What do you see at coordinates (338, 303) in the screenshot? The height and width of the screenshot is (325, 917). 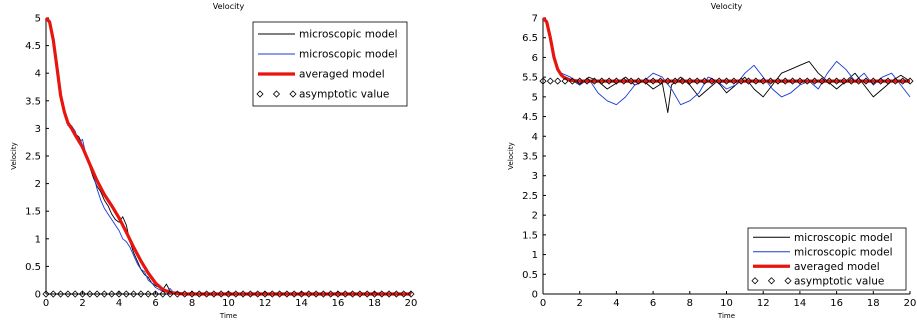 I see `x-tick-label: 16` at bounding box center [338, 303].